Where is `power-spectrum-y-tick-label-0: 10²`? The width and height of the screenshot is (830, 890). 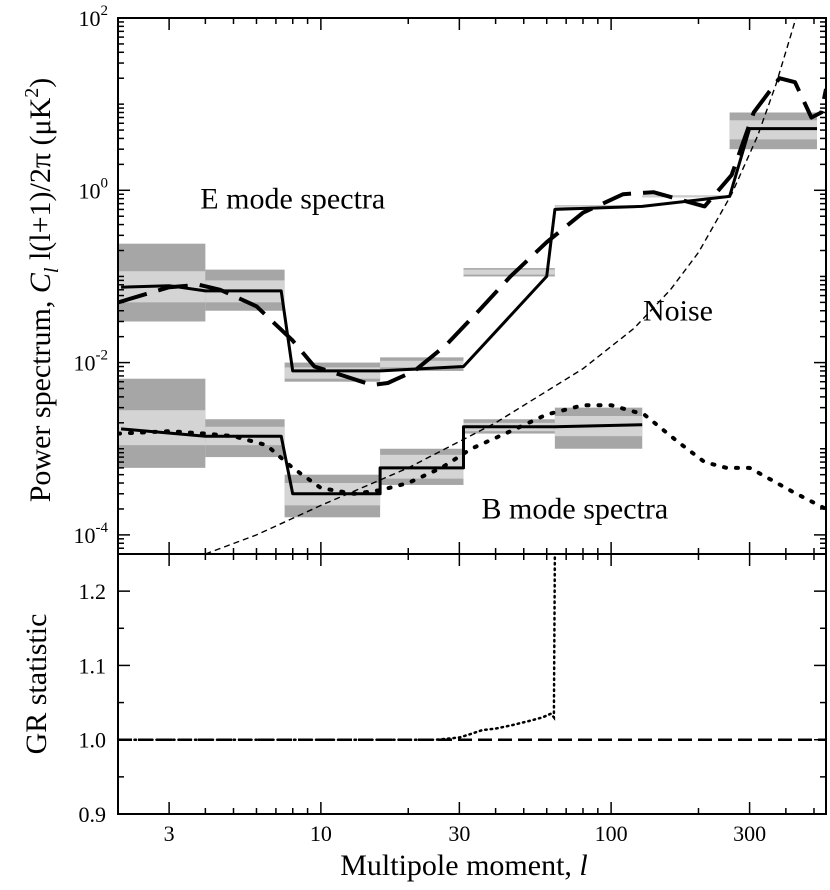
power-spectrum-y-tick-label-0: 10² is located at coordinates (94, 17).